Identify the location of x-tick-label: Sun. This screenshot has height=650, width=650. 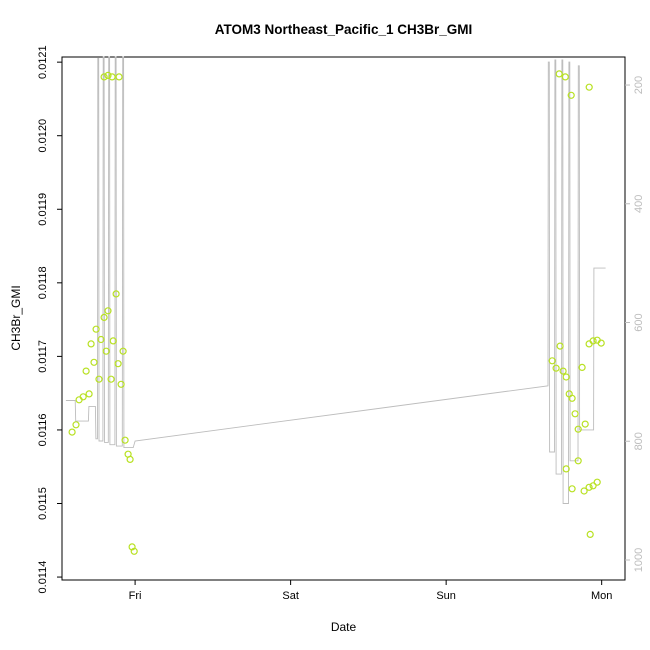
(446, 596).